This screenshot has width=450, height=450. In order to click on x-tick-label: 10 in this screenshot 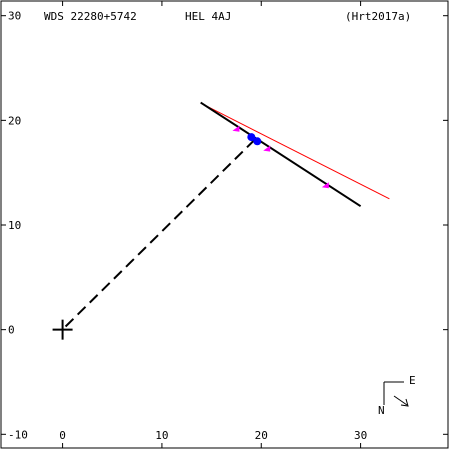, I will do `click(161, 435)`.